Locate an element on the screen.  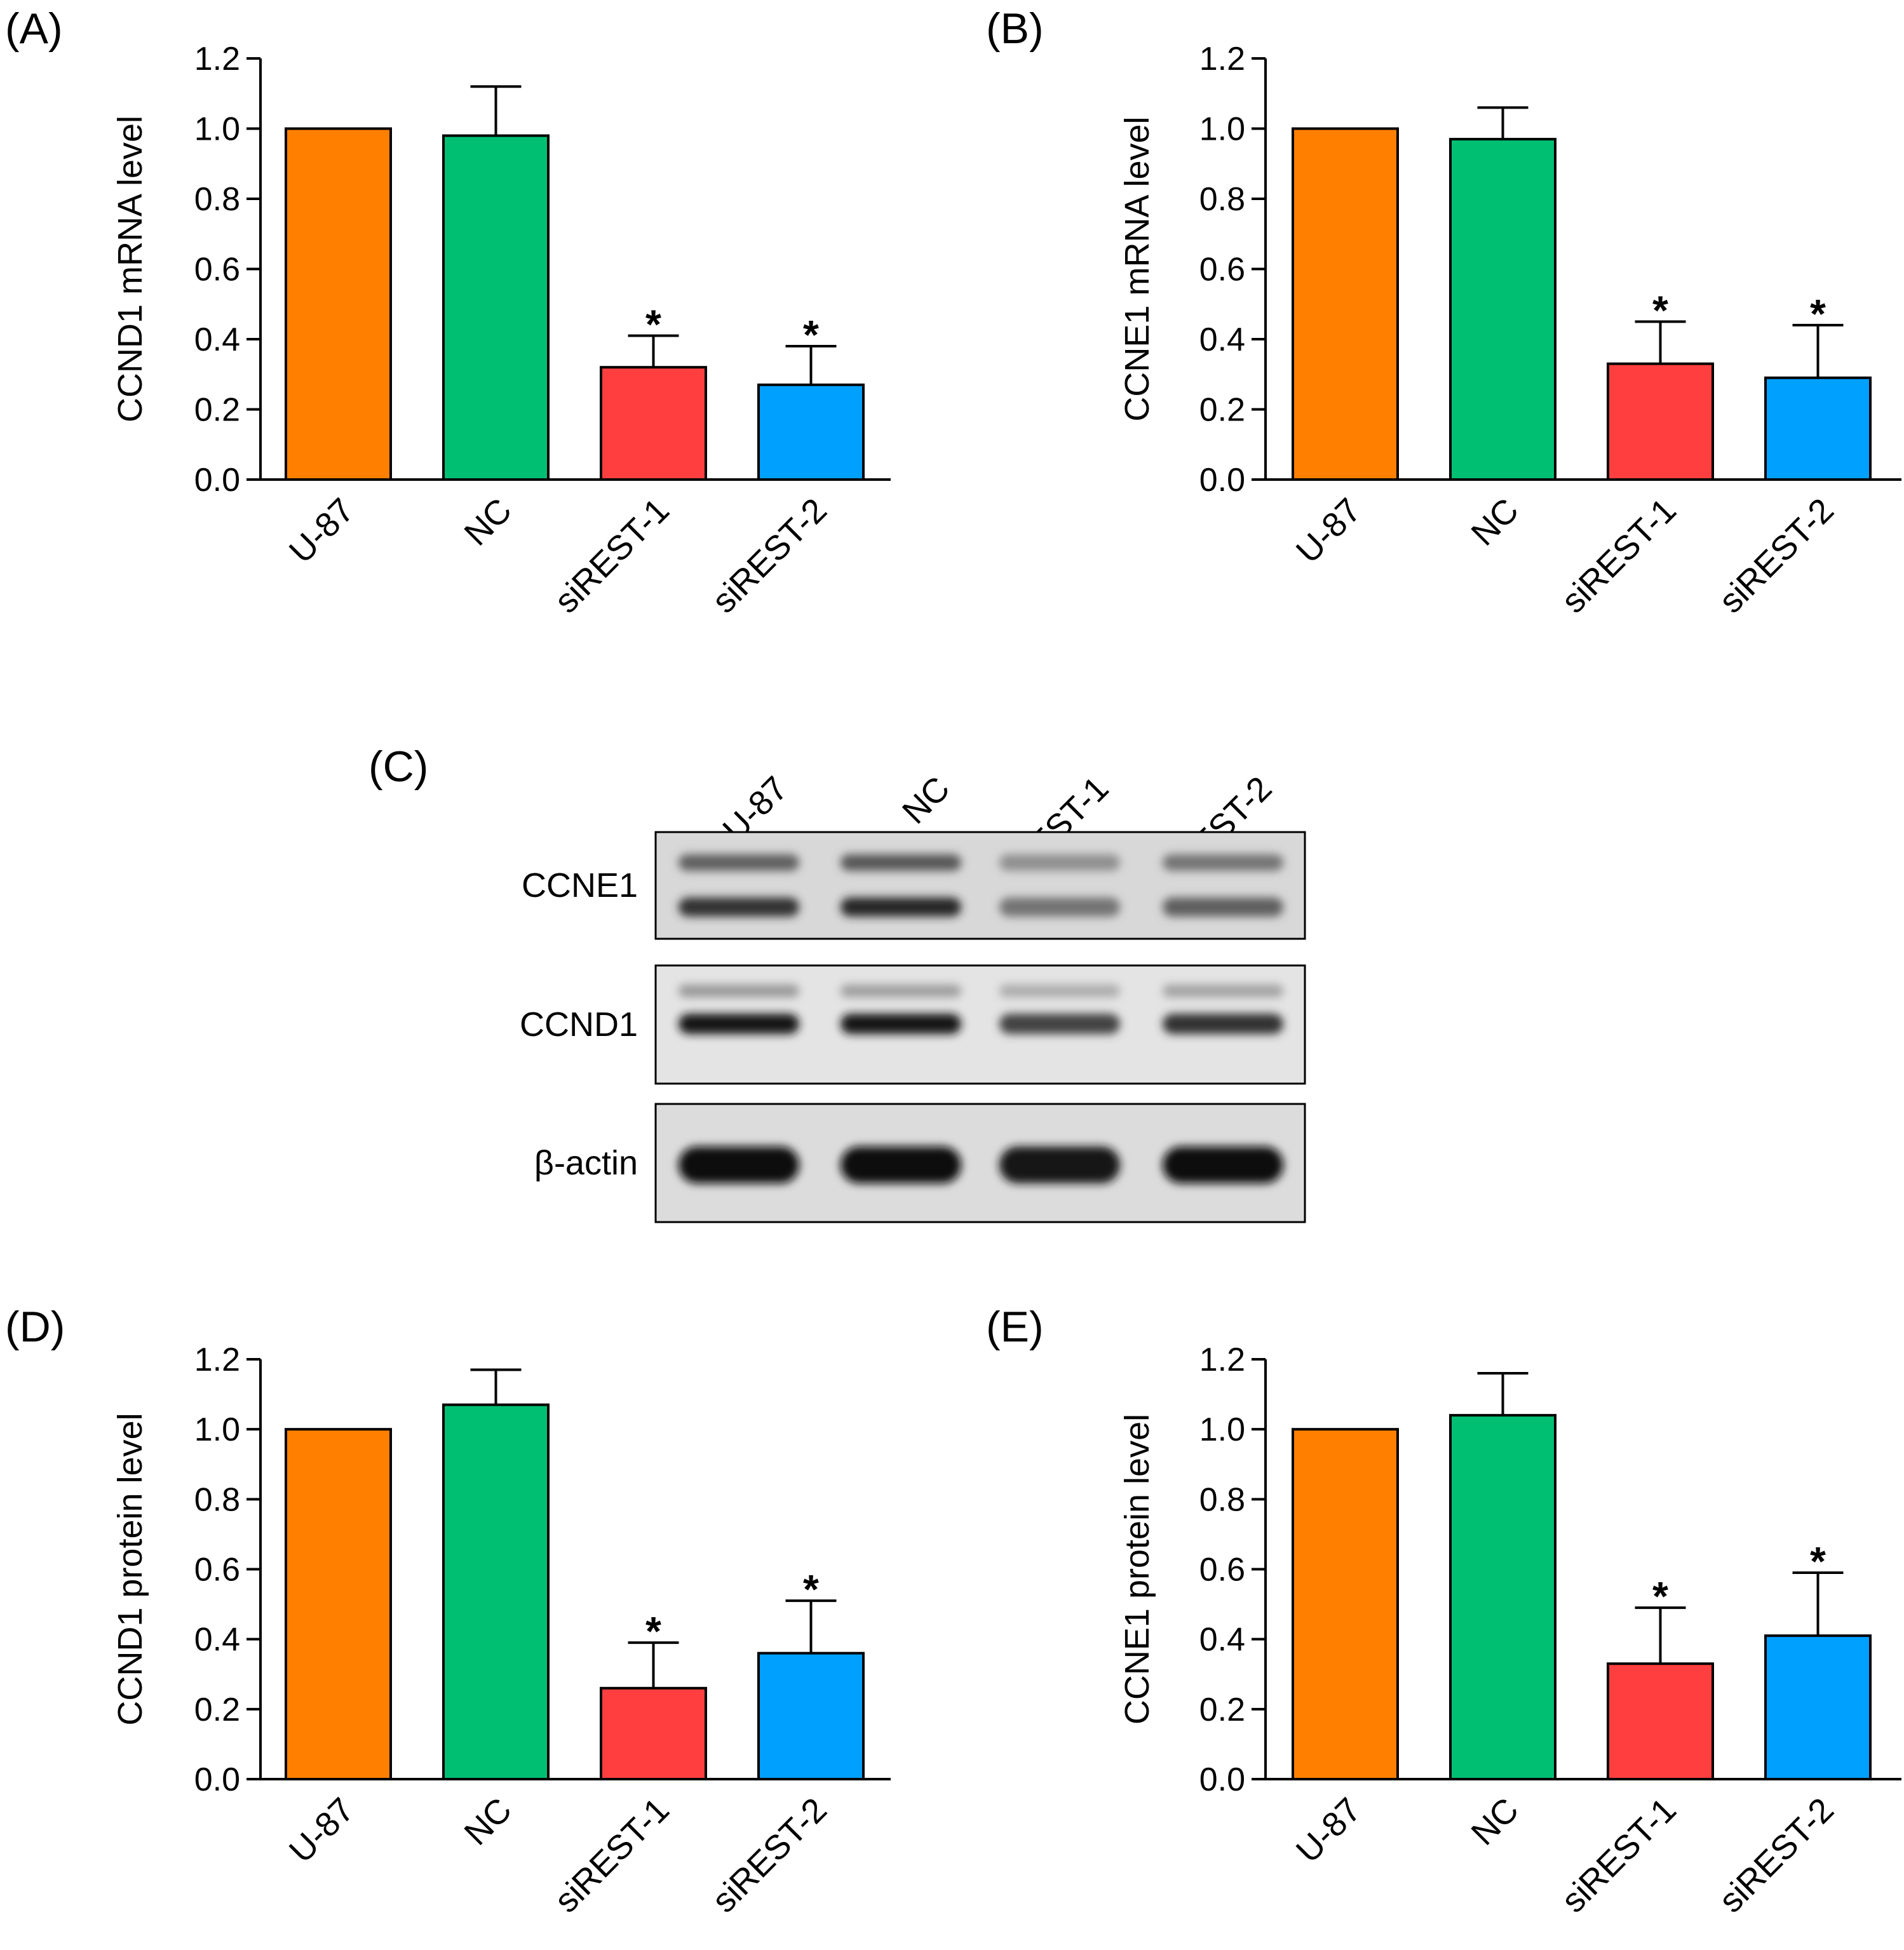
blot-row-ccne1: CCNE1 is located at coordinates (914, 885).